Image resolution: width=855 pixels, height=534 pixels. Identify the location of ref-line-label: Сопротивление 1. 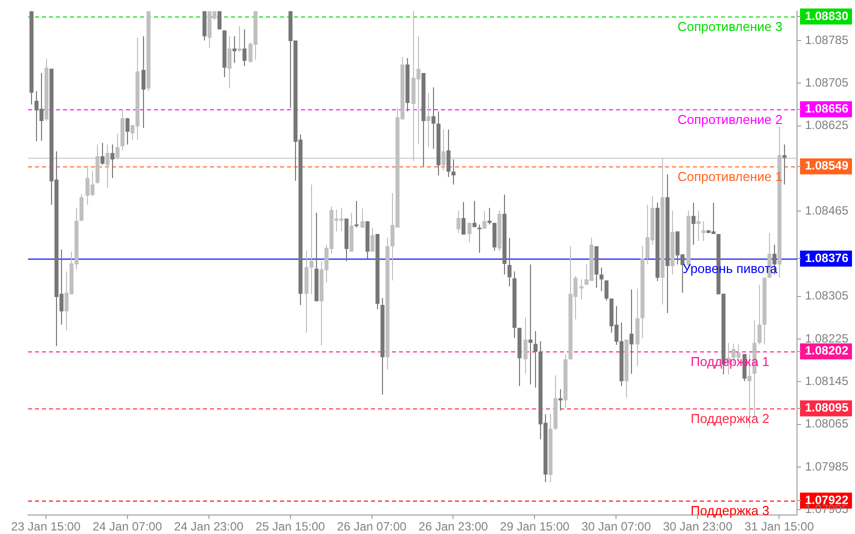
(730, 176).